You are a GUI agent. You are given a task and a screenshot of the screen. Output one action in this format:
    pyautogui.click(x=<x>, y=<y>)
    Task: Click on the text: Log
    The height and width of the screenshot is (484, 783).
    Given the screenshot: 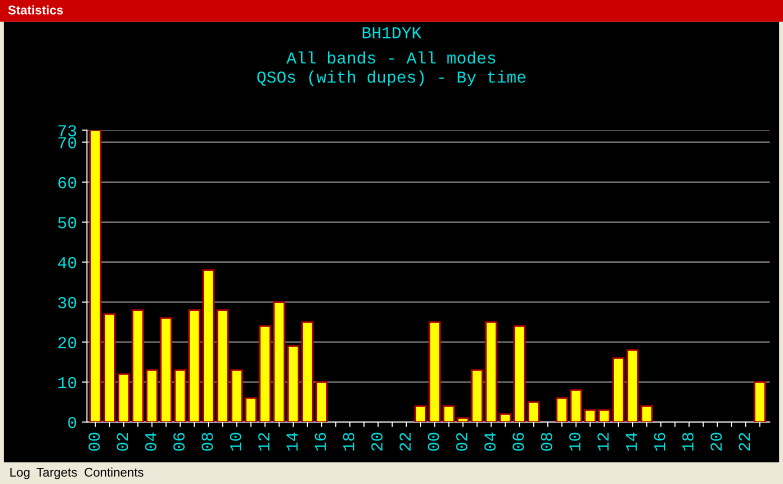 What is the action you would take?
    pyautogui.click(x=20, y=474)
    